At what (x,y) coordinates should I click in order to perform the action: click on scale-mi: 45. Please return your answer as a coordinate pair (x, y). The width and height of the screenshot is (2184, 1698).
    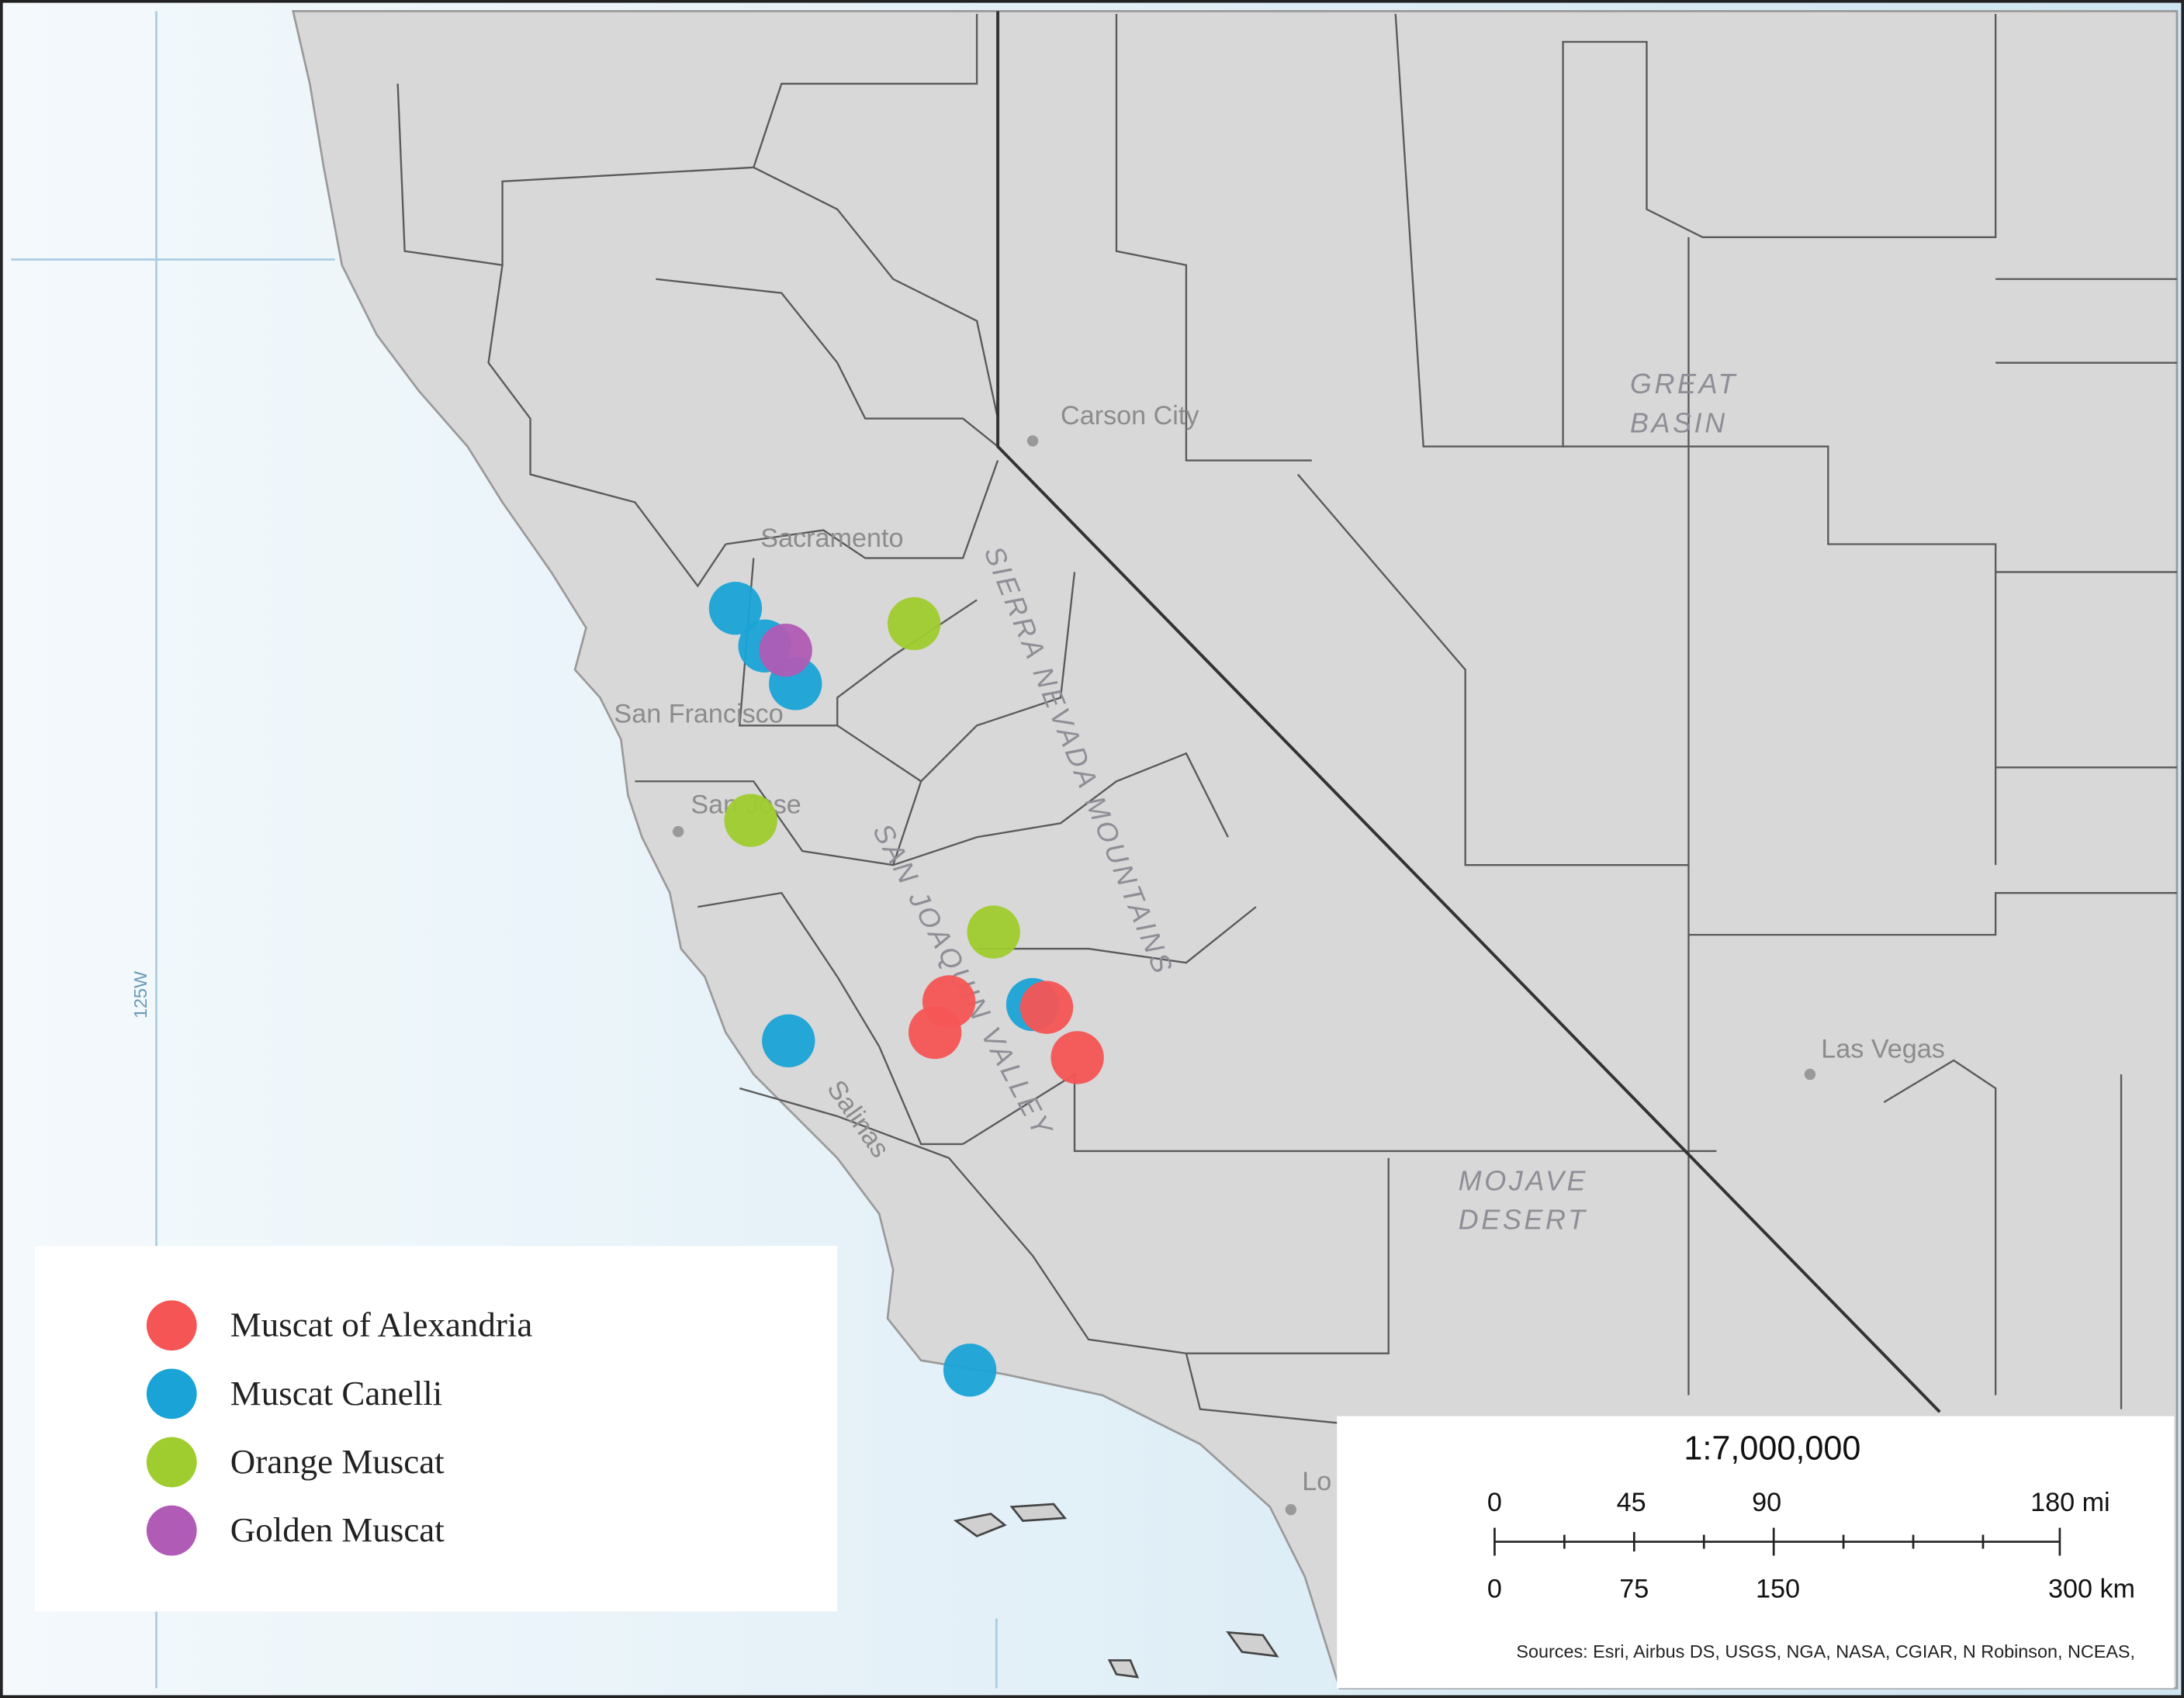
    Looking at the image, I should click on (1631, 1502).